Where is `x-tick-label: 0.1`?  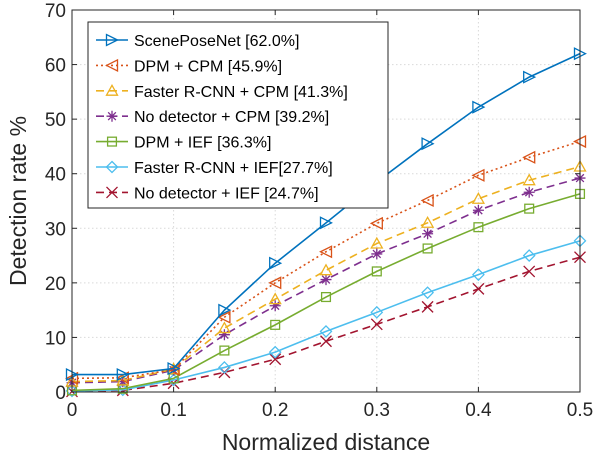 x-tick-label: 0.1 is located at coordinates (173, 410).